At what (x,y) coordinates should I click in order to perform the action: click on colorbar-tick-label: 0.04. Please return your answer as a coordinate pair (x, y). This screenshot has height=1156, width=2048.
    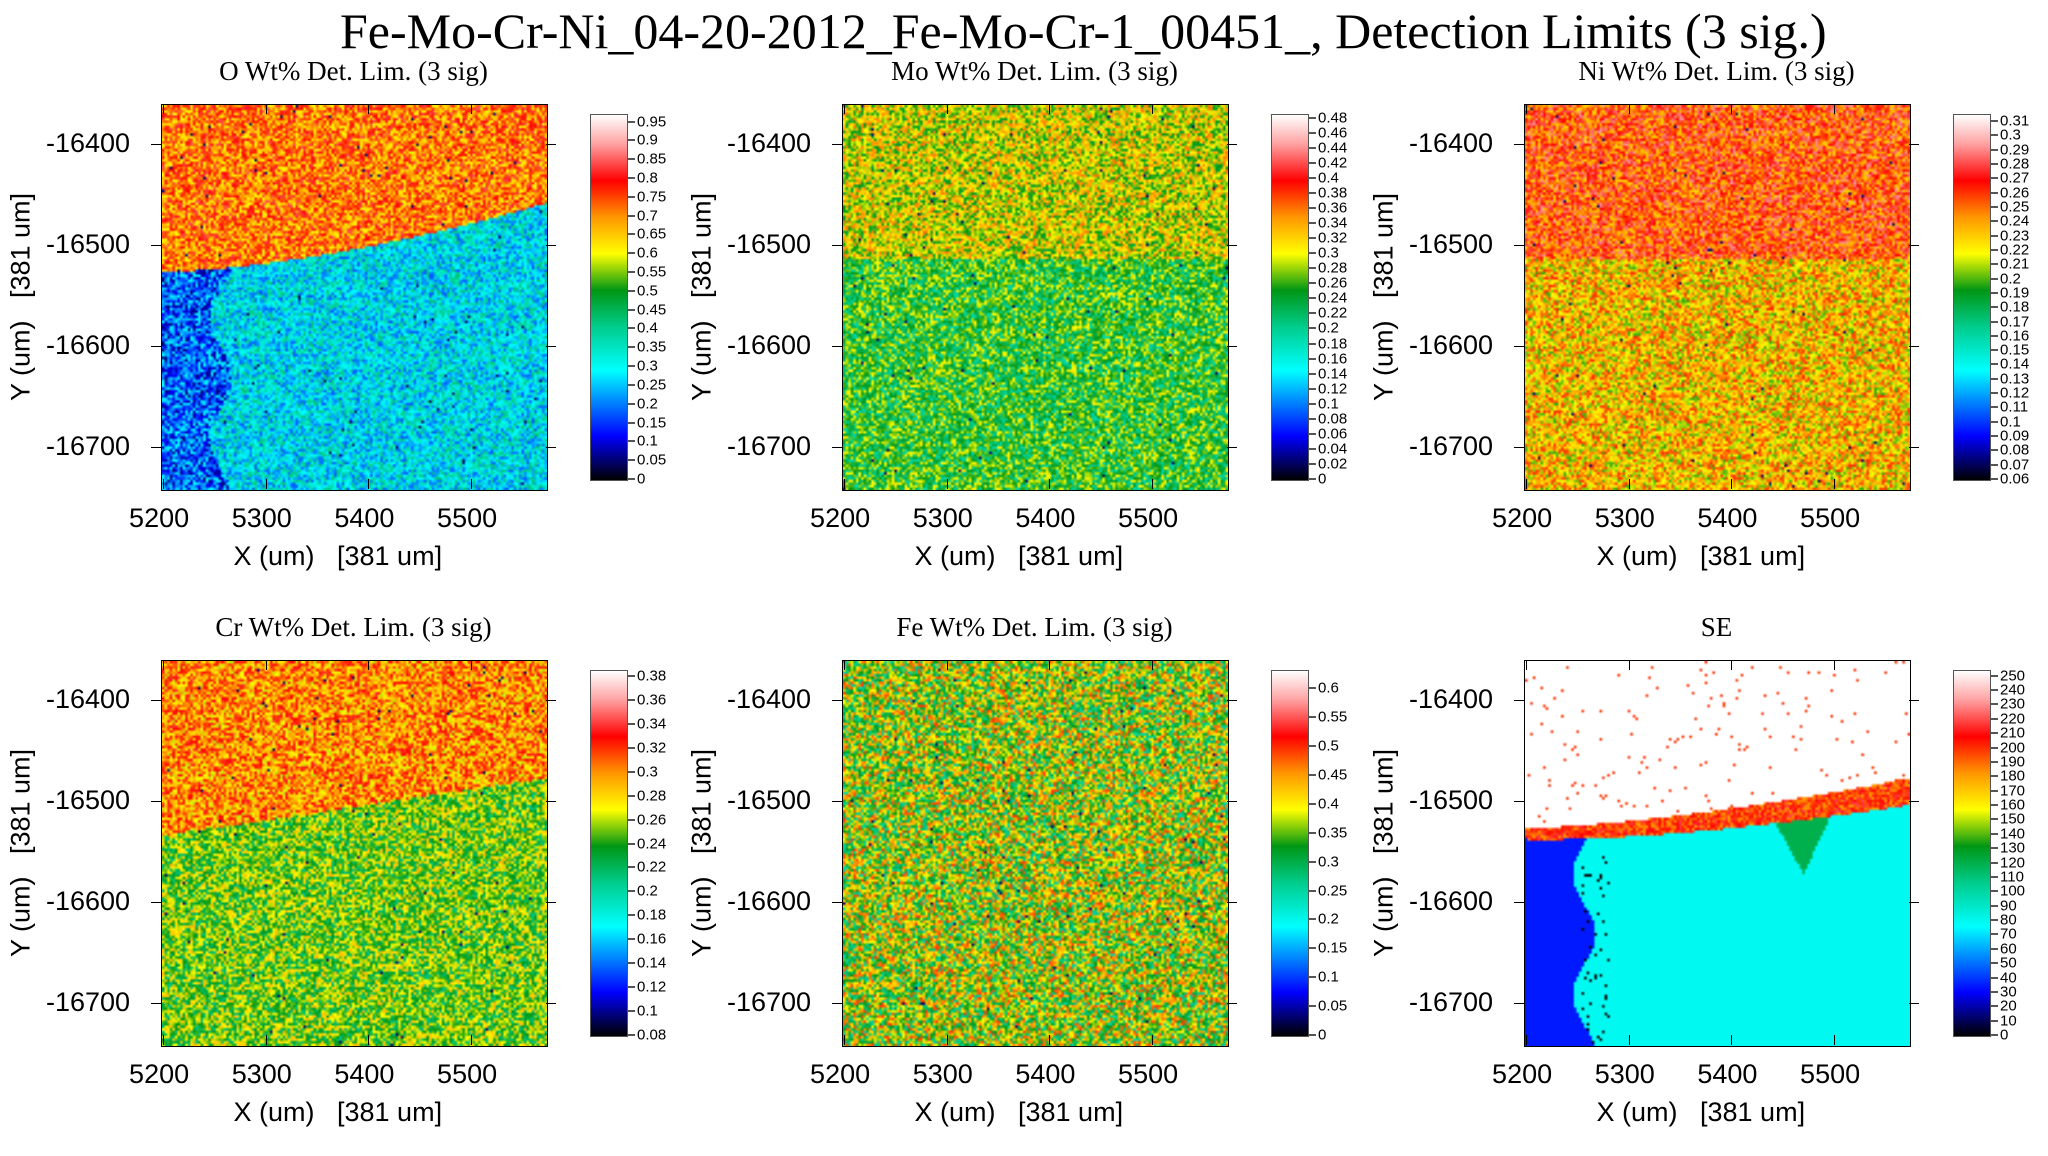
    Looking at the image, I should click on (1333, 449).